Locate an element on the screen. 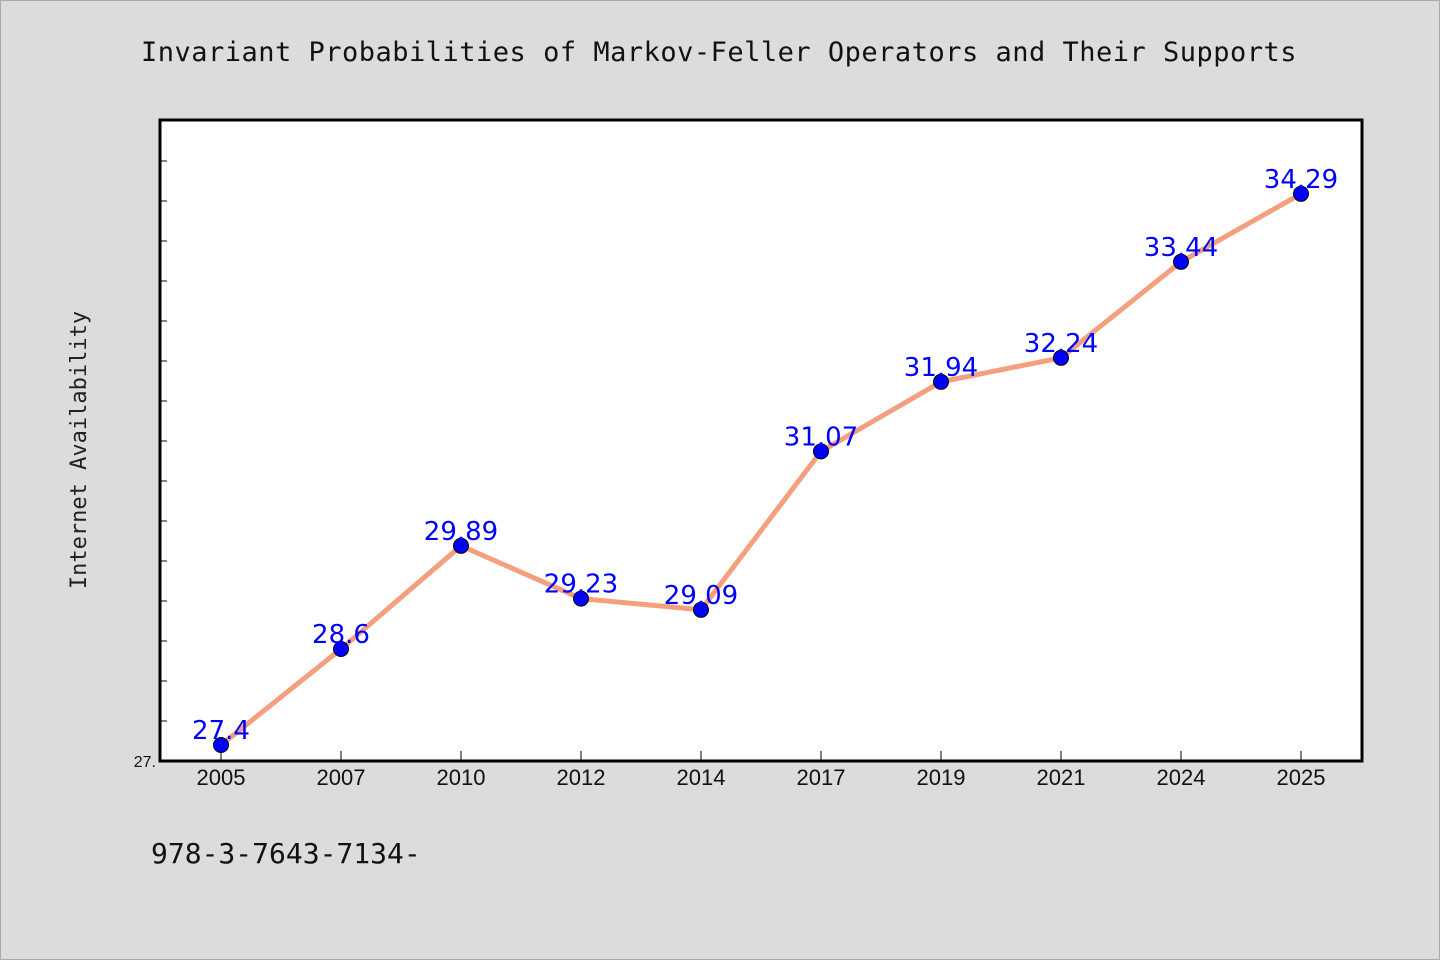  y-tick-label: 27. is located at coordinates (145, 762).